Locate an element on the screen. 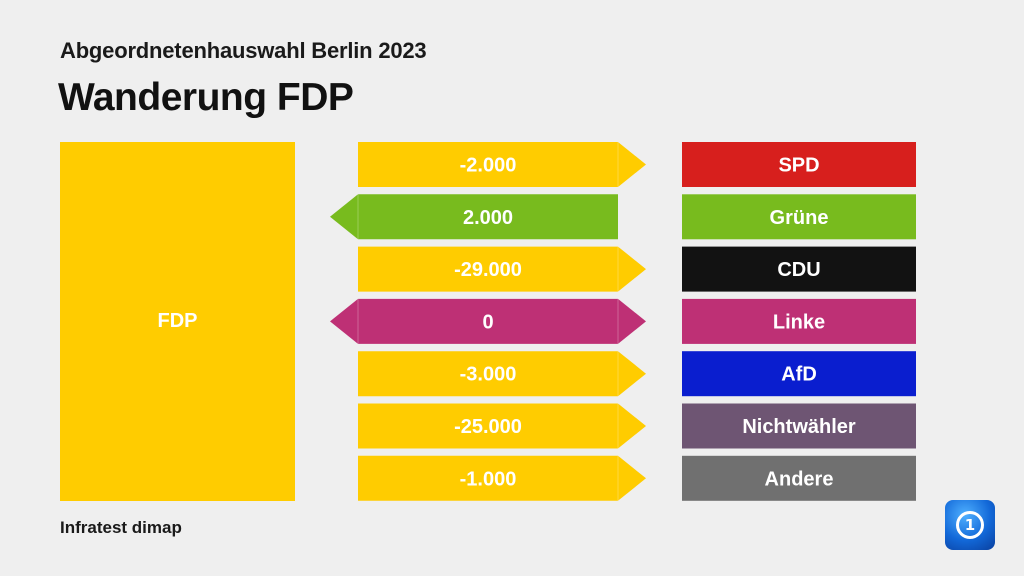 The height and width of the screenshot is (576, 1024). flow-arrow-cdu is located at coordinates (502, 269).